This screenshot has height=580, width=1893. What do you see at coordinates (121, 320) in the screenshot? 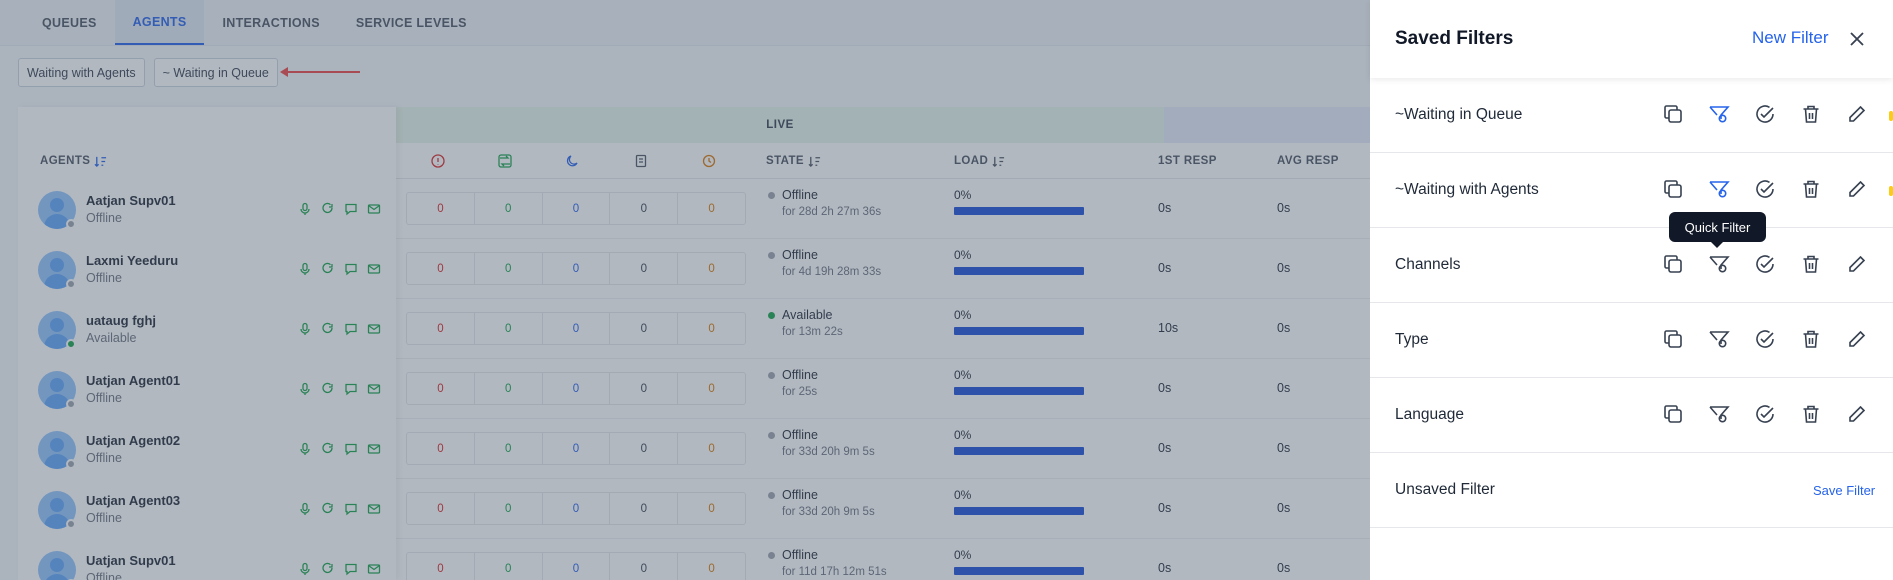
I see `agent-name: uataug fghj` at bounding box center [121, 320].